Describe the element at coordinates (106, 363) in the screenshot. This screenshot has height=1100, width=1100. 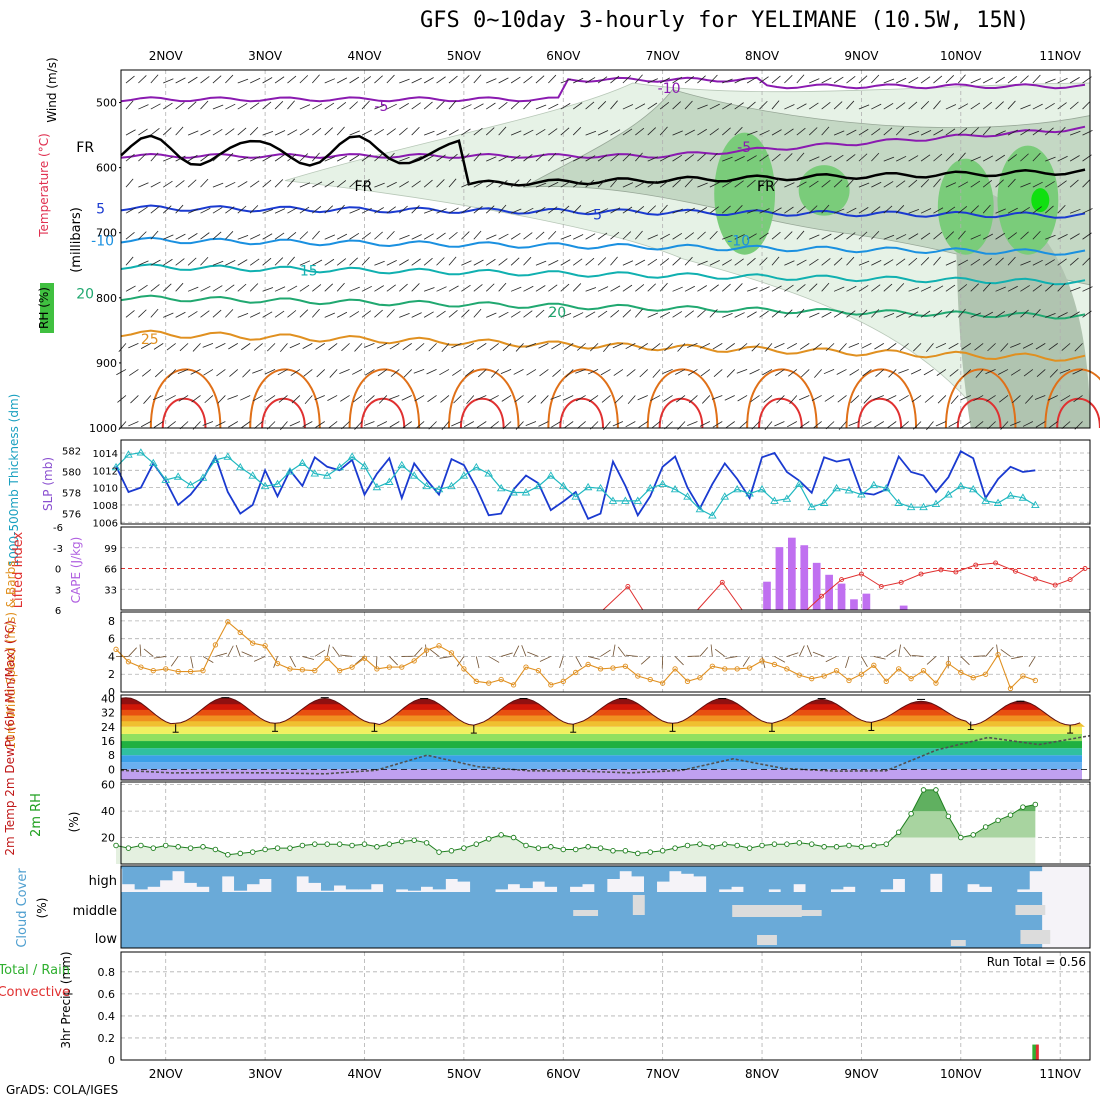
I see `pressure-tick-label: 900` at that location.